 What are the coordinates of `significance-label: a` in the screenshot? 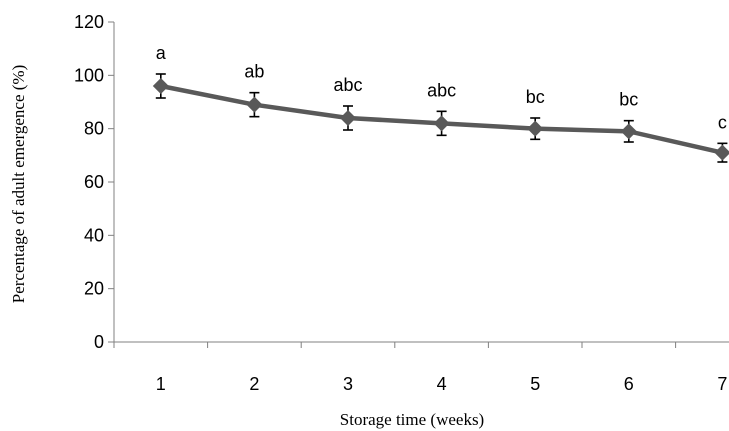 It's located at (161, 53).